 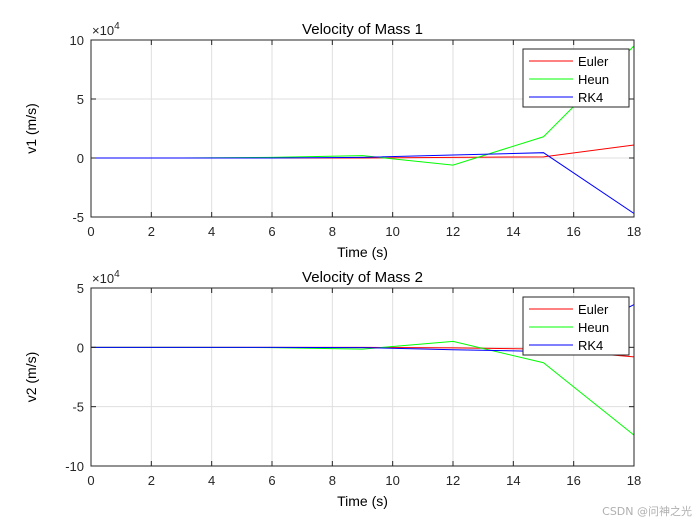 What do you see at coordinates (647, 511) in the screenshot?
I see `watermark: CSDN @问神之光` at bounding box center [647, 511].